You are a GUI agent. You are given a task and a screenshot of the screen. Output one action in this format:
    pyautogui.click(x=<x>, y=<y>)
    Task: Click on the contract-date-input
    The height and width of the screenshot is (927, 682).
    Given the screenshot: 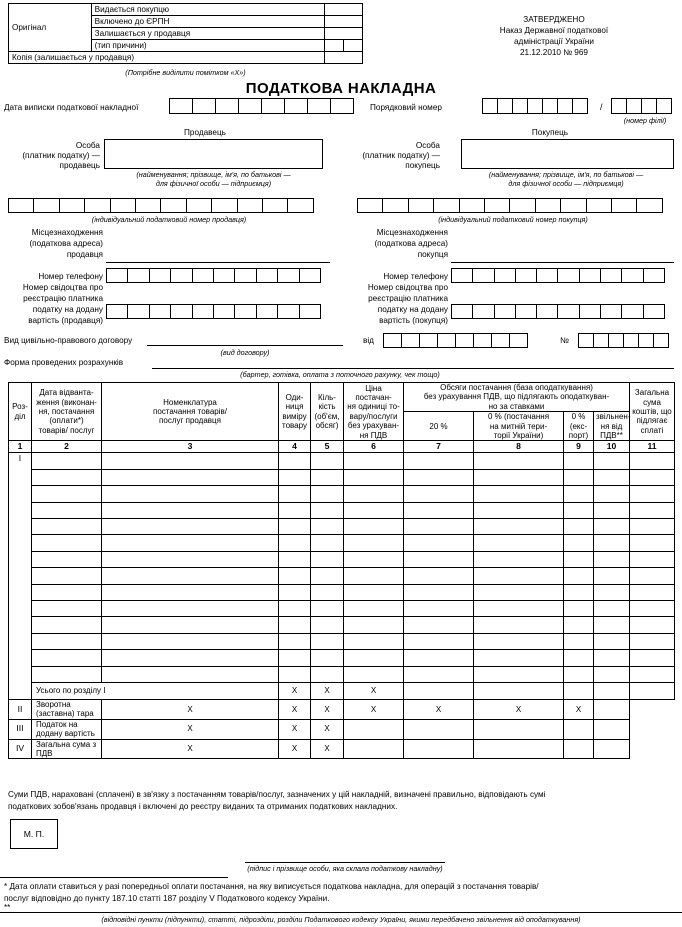 What is the action you would take?
    pyautogui.click(x=455, y=340)
    